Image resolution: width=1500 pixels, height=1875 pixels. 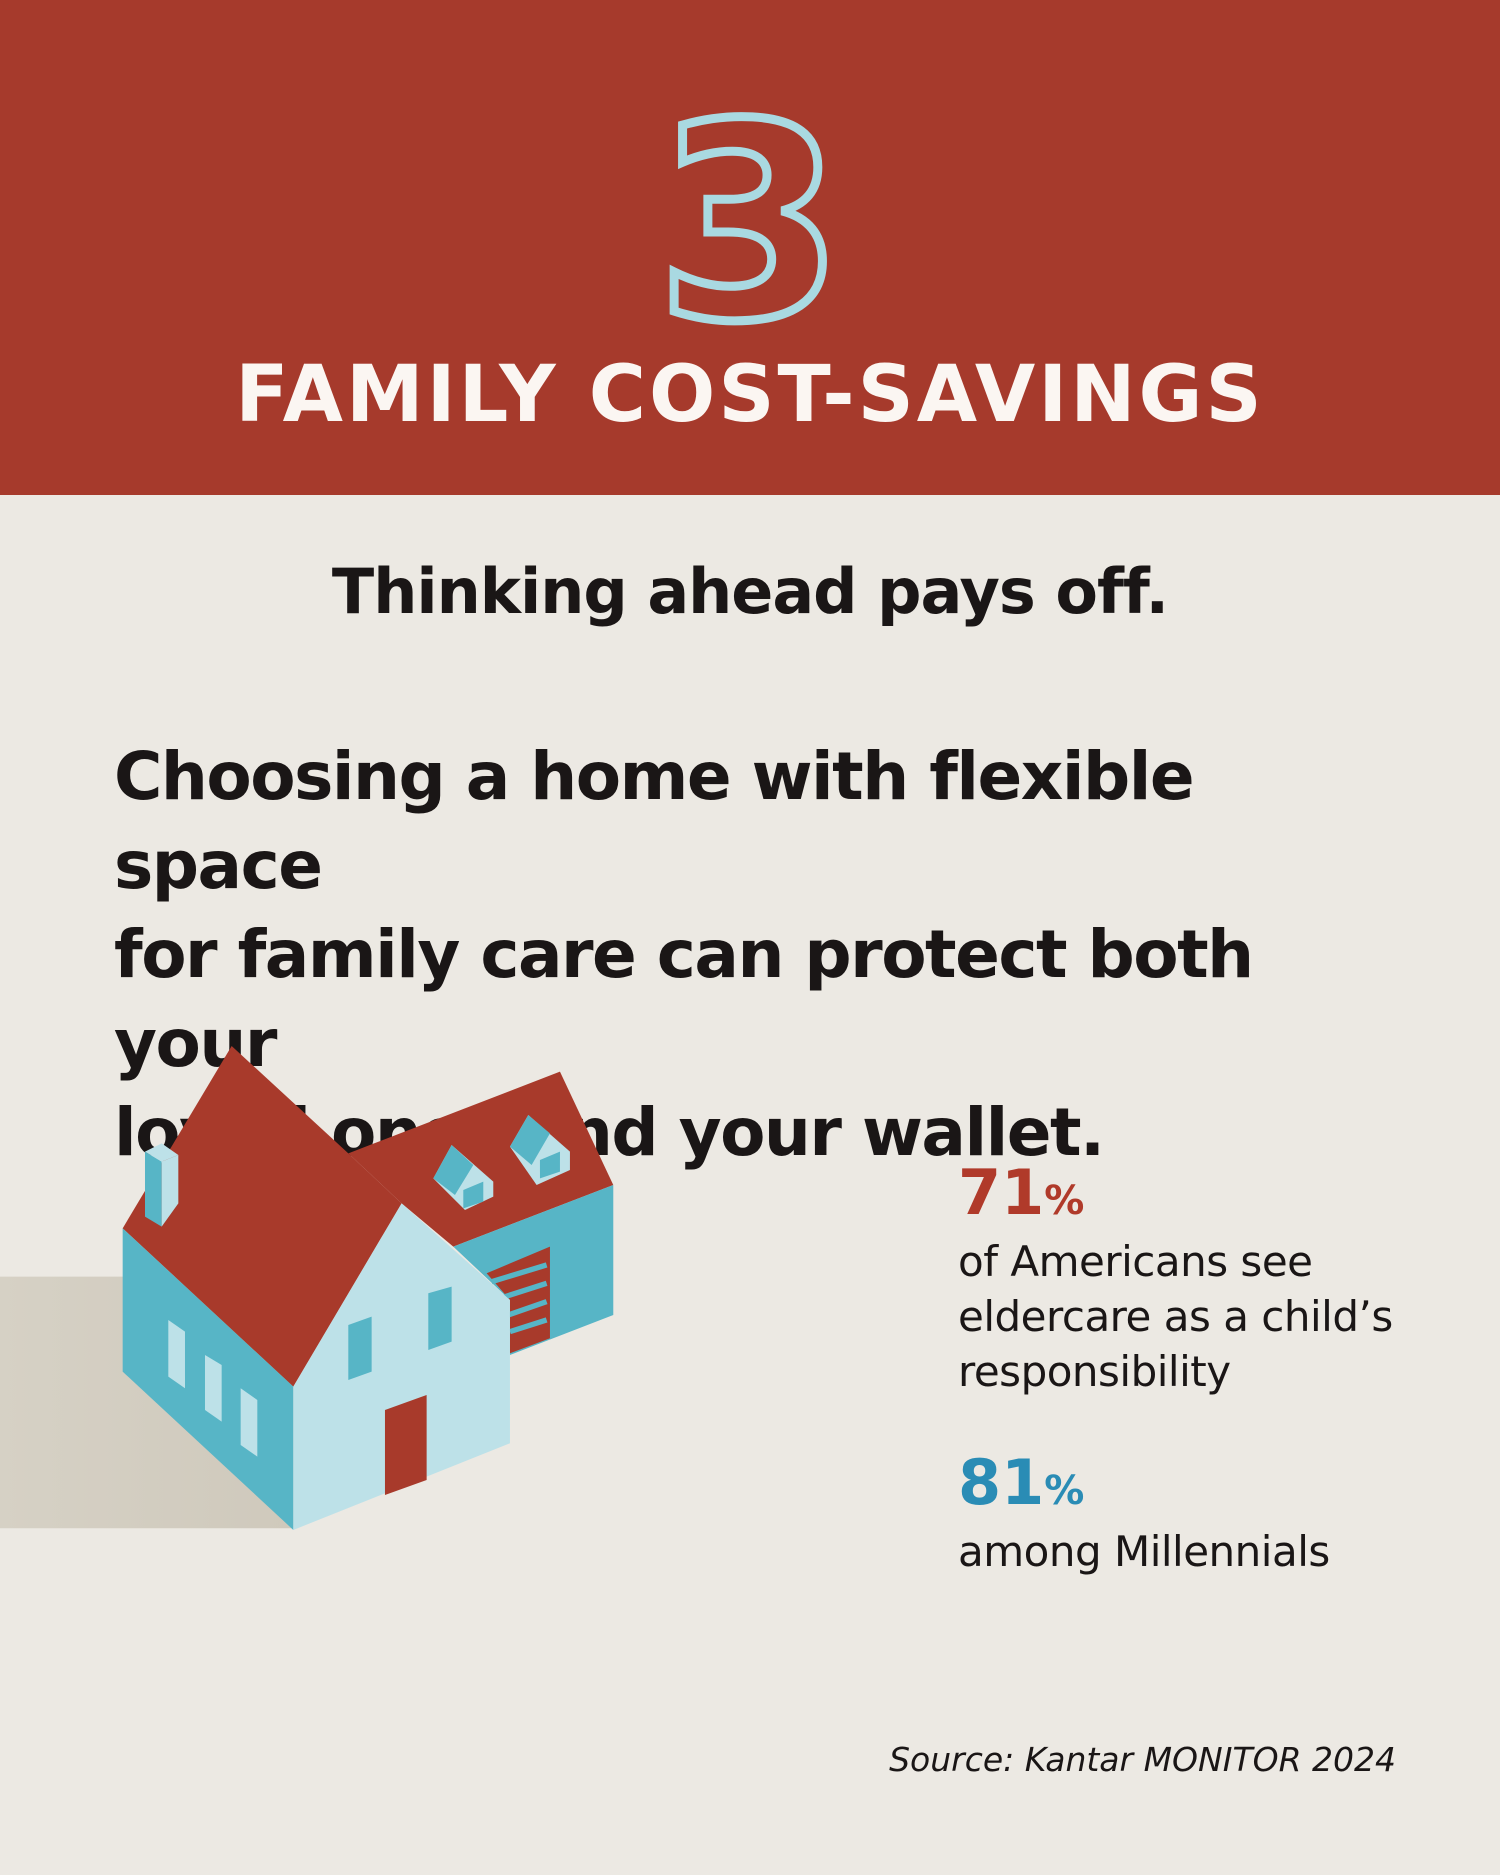 What do you see at coordinates (750, 591) in the screenshot?
I see `tagline: Thinking ahead pays off.` at bounding box center [750, 591].